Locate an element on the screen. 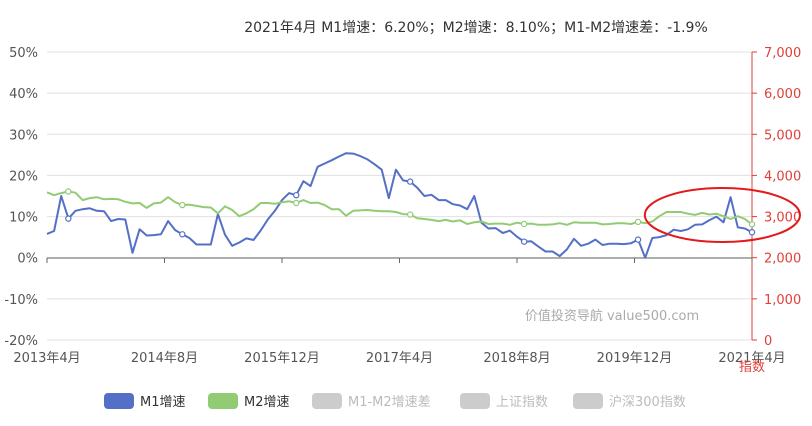  left-axis-tick-label: 0% is located at coordinates (27, 259).